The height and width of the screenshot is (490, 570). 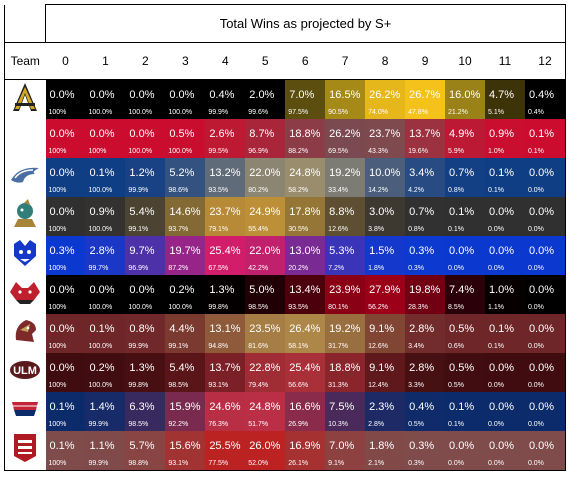 I want to click on probability-cell: 18.8% 31.3%, so click(x=345, y=372).